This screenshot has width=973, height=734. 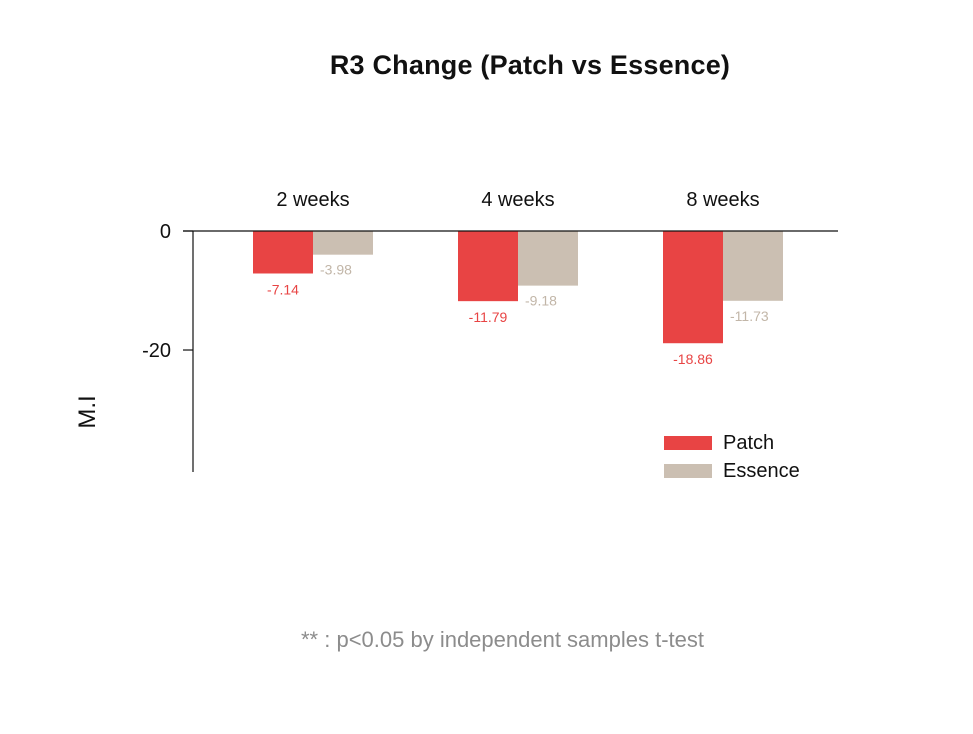 I want to click on data-label-essence: -3.98, so click(x=336, y=270).